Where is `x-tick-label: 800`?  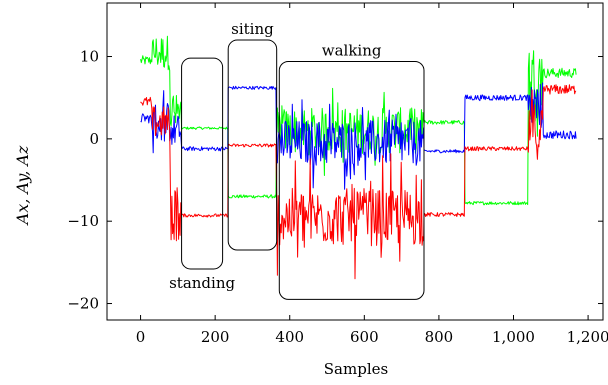
x-tick-label: 800 is located at coordinates (439, 337).